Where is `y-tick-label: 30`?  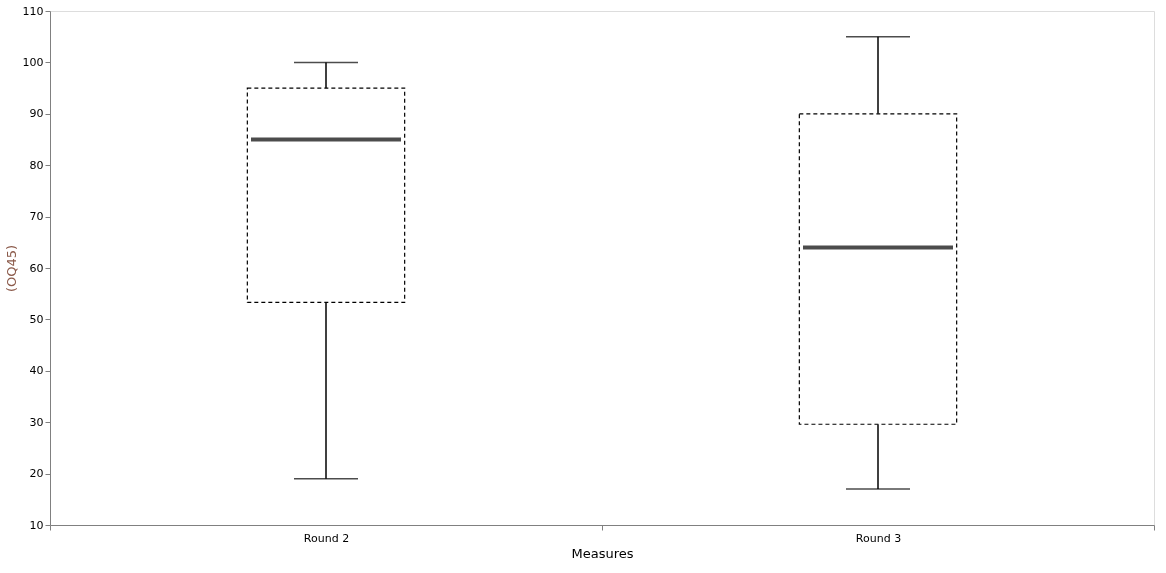 y-tick-label: 30 is located at coordinates (36, 422).